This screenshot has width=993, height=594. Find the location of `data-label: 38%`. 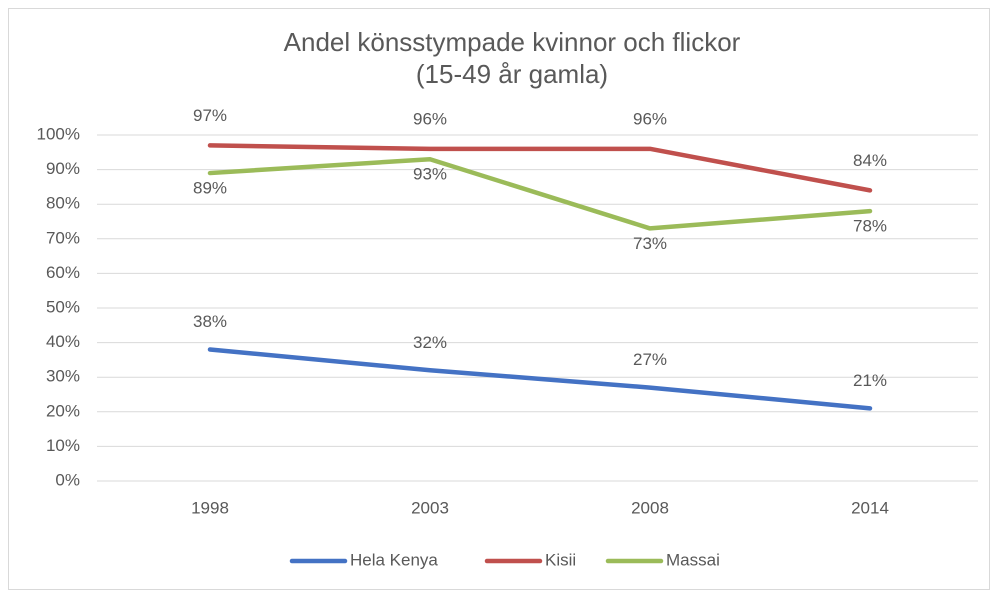

data-label: 38% is located at coordinates (210, 321).